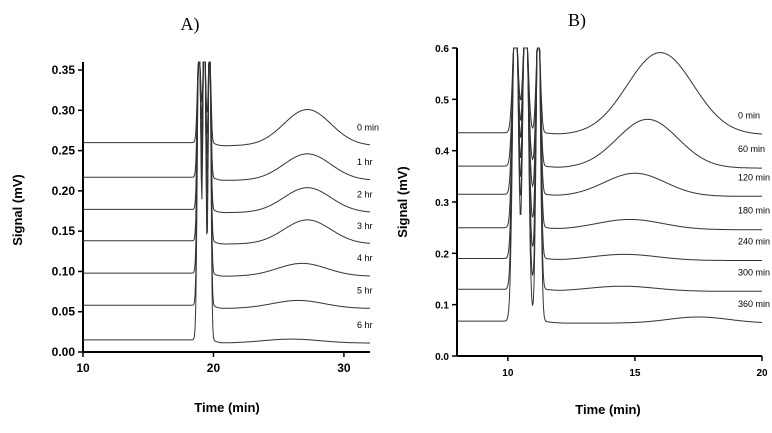  Describe the element at coordinates (608, 409) in the screenshot. I see `panel-b-x-axis-title: Time (min)` at that location.